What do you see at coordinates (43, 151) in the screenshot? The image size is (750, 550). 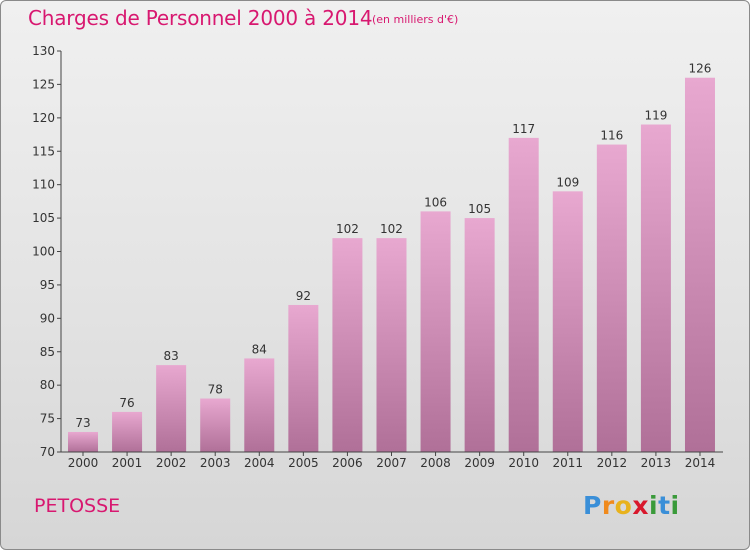 I see `y-tick-label: 115` at bounding box center [43, 151].